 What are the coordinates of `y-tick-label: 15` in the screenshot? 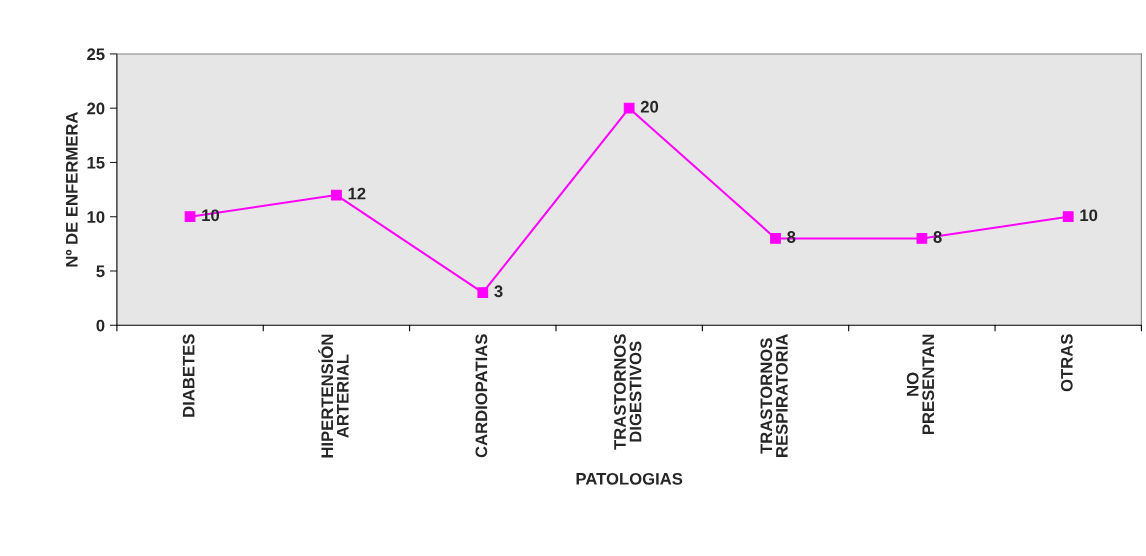 It's located at (96, 163).